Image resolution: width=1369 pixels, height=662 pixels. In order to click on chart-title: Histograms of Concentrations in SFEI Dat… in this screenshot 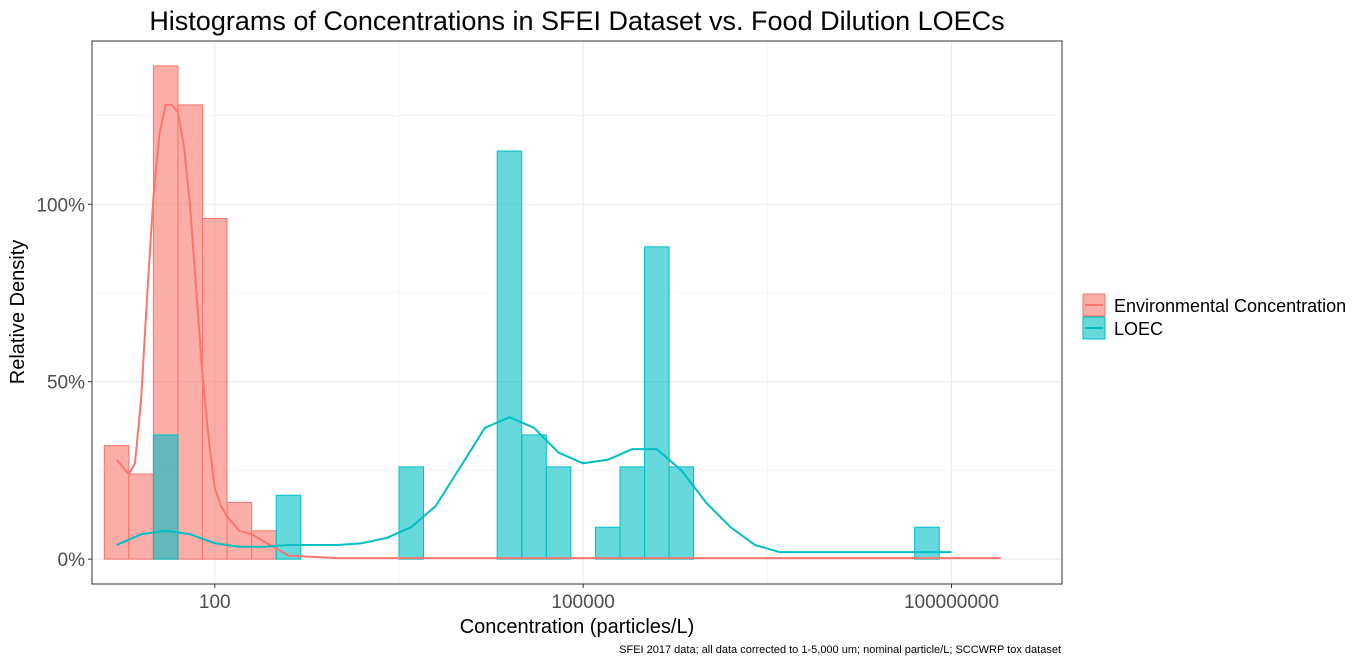, I will do `click(576, 21)`.